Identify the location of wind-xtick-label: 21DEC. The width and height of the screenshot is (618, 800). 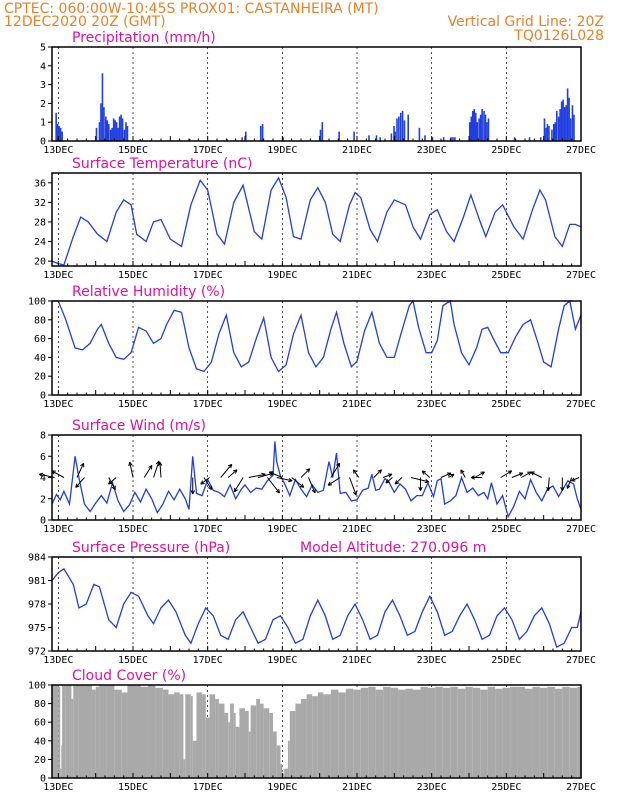
(357, 529).